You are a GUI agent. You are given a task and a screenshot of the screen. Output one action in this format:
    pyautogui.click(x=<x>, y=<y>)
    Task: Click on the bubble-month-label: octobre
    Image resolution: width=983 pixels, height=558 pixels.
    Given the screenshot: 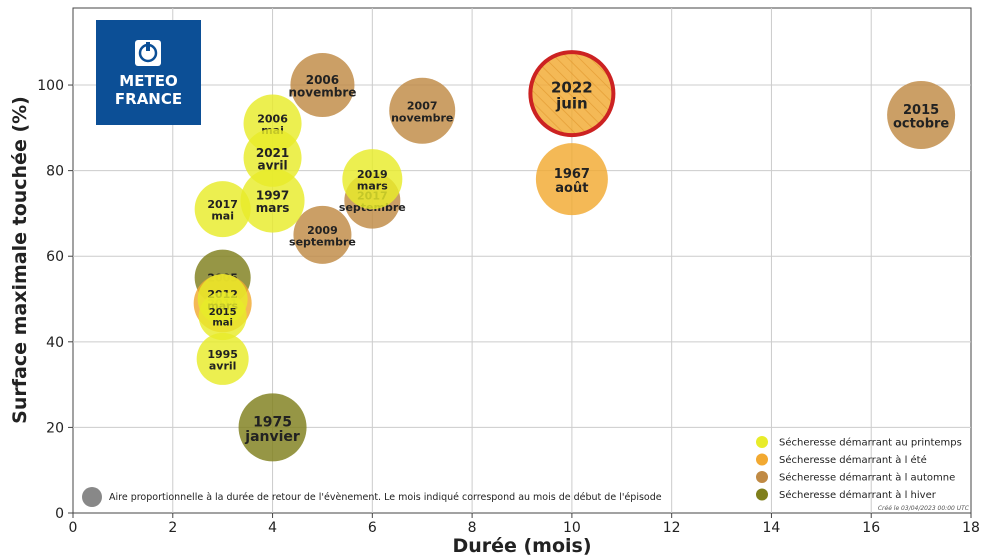 What is the action you would take?
    pyautogui.click(x=921, y=124)
    